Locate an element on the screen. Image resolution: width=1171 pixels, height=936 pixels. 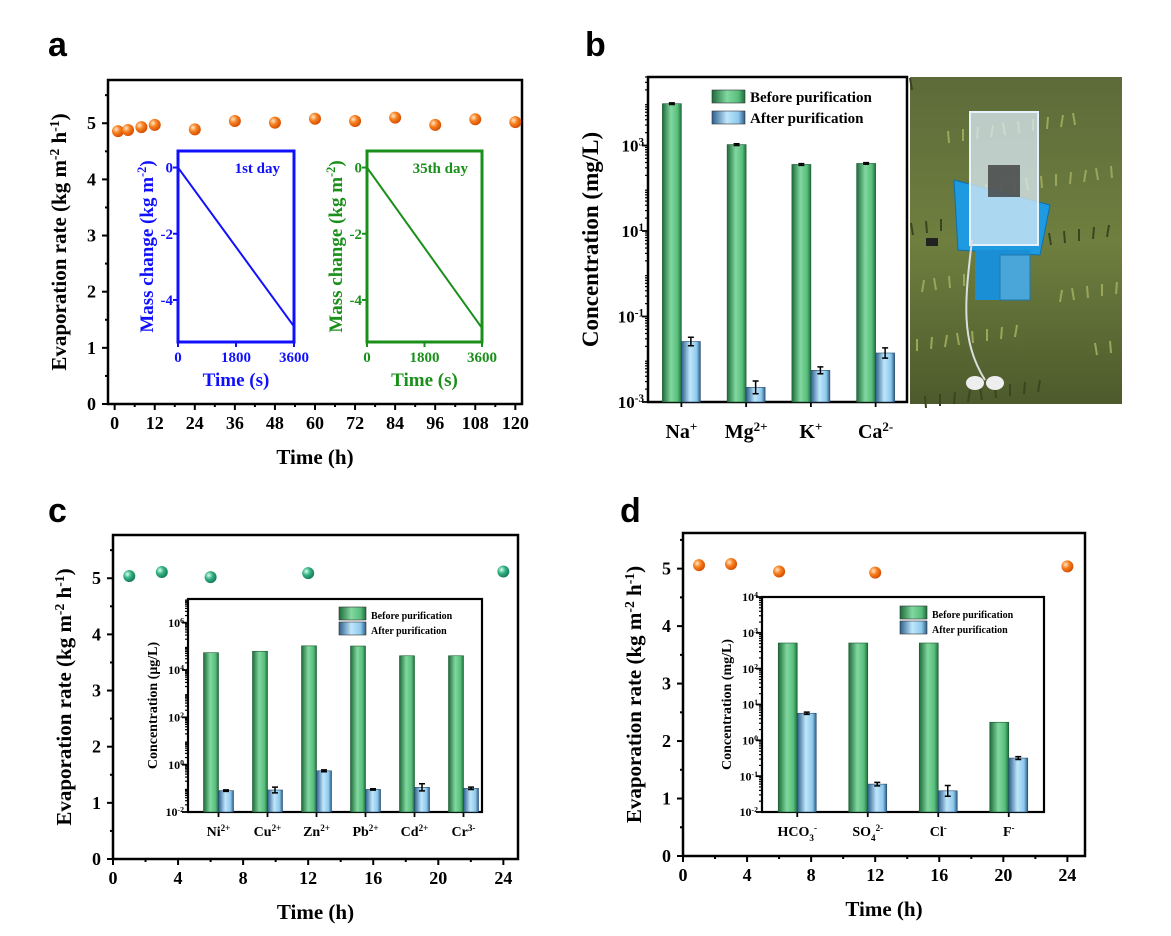
category-label: F- is located at coordinates (1009, 831).